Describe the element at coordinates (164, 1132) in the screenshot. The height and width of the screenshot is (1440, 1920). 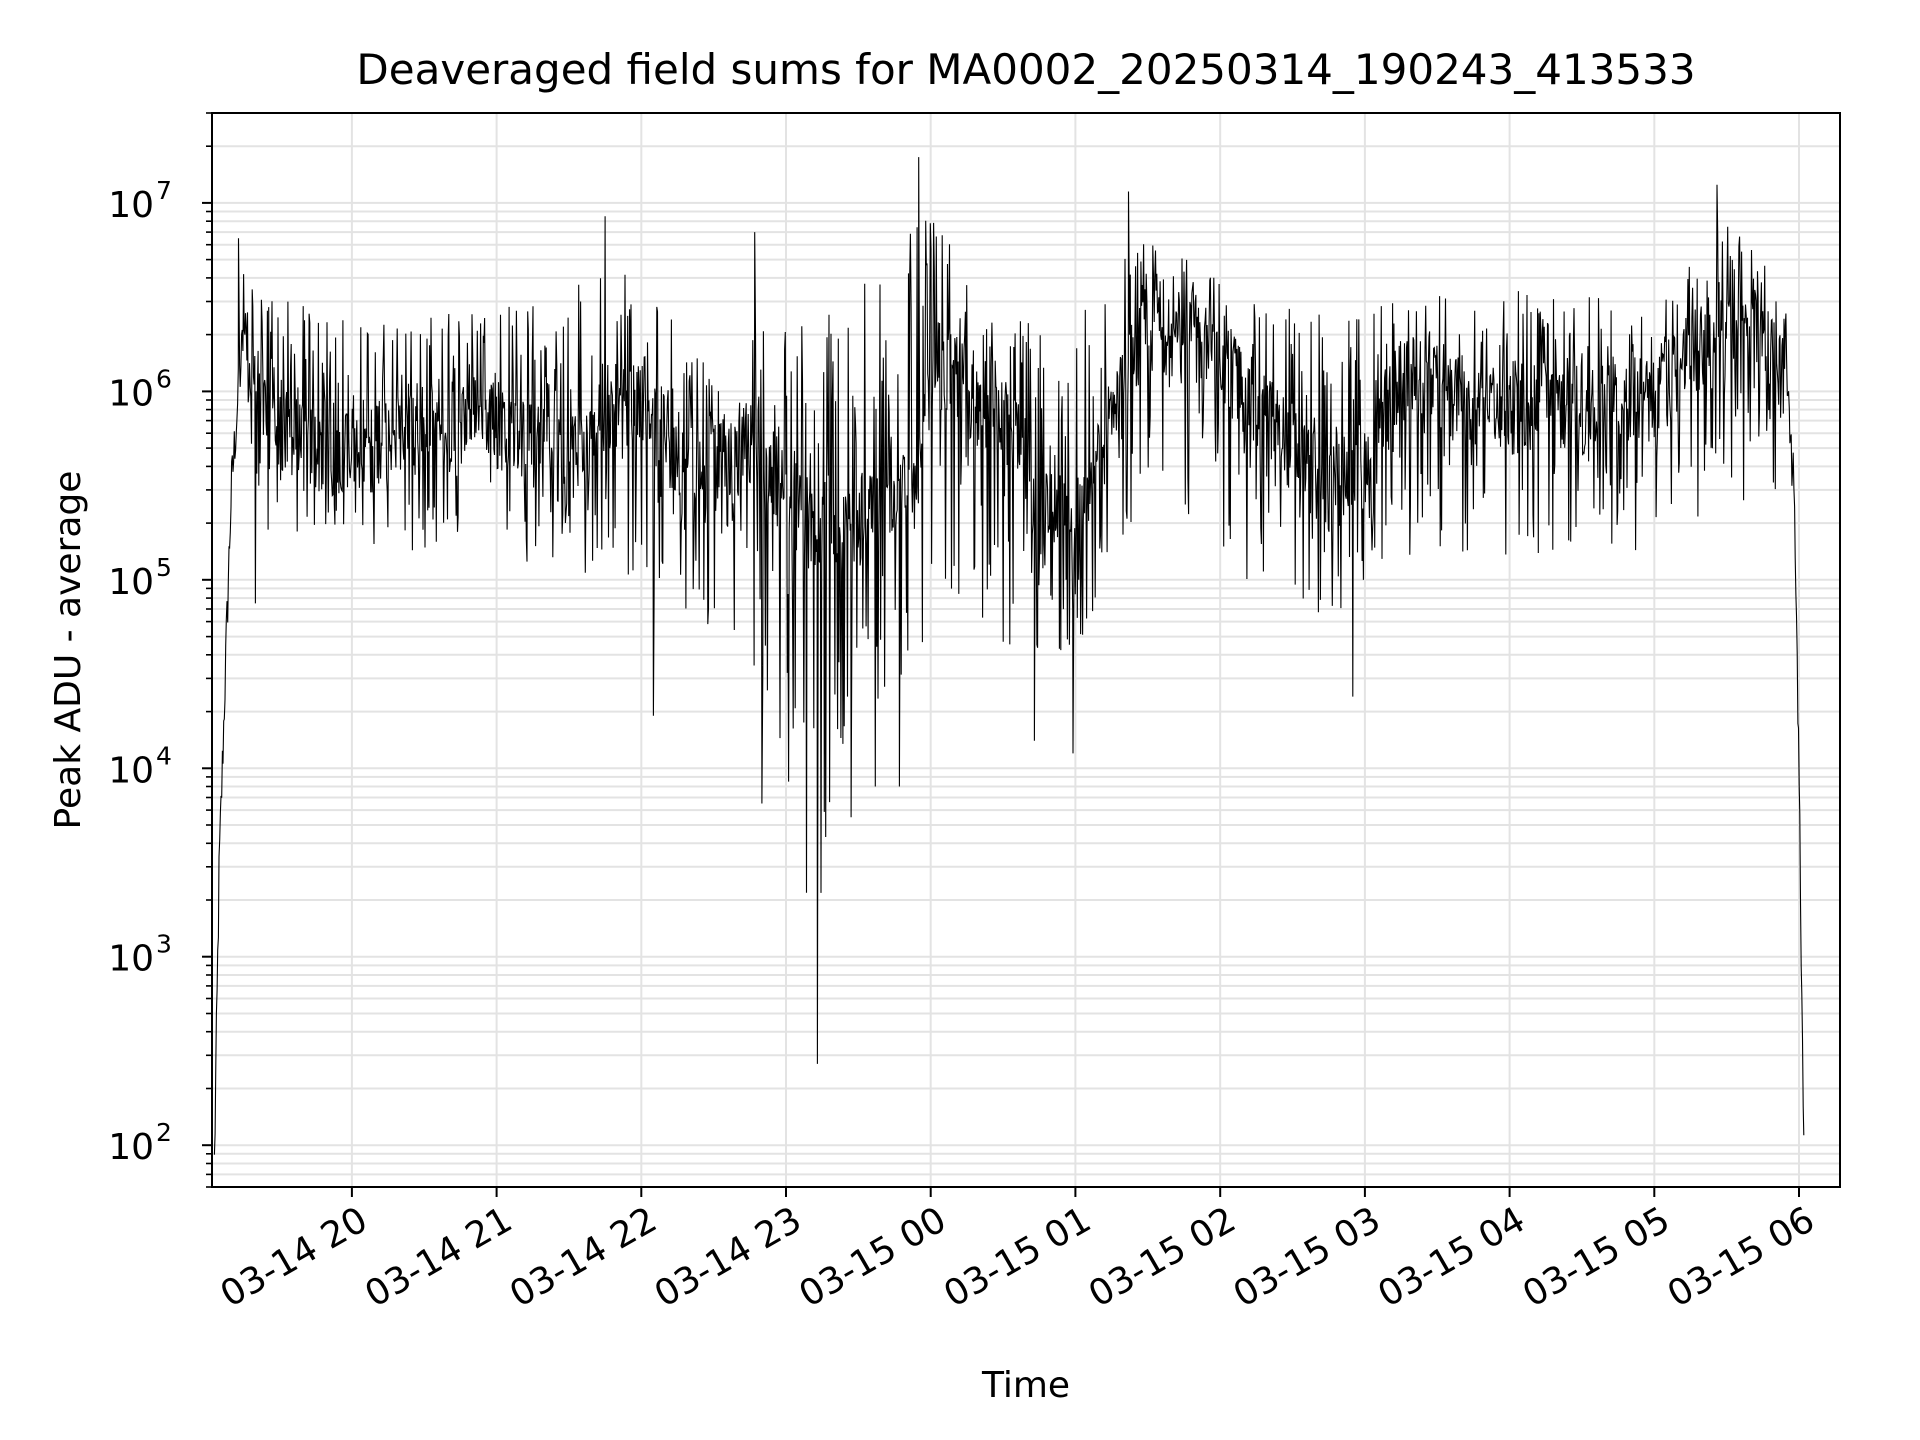
I see `y-tick-exponent: 2` at that location.